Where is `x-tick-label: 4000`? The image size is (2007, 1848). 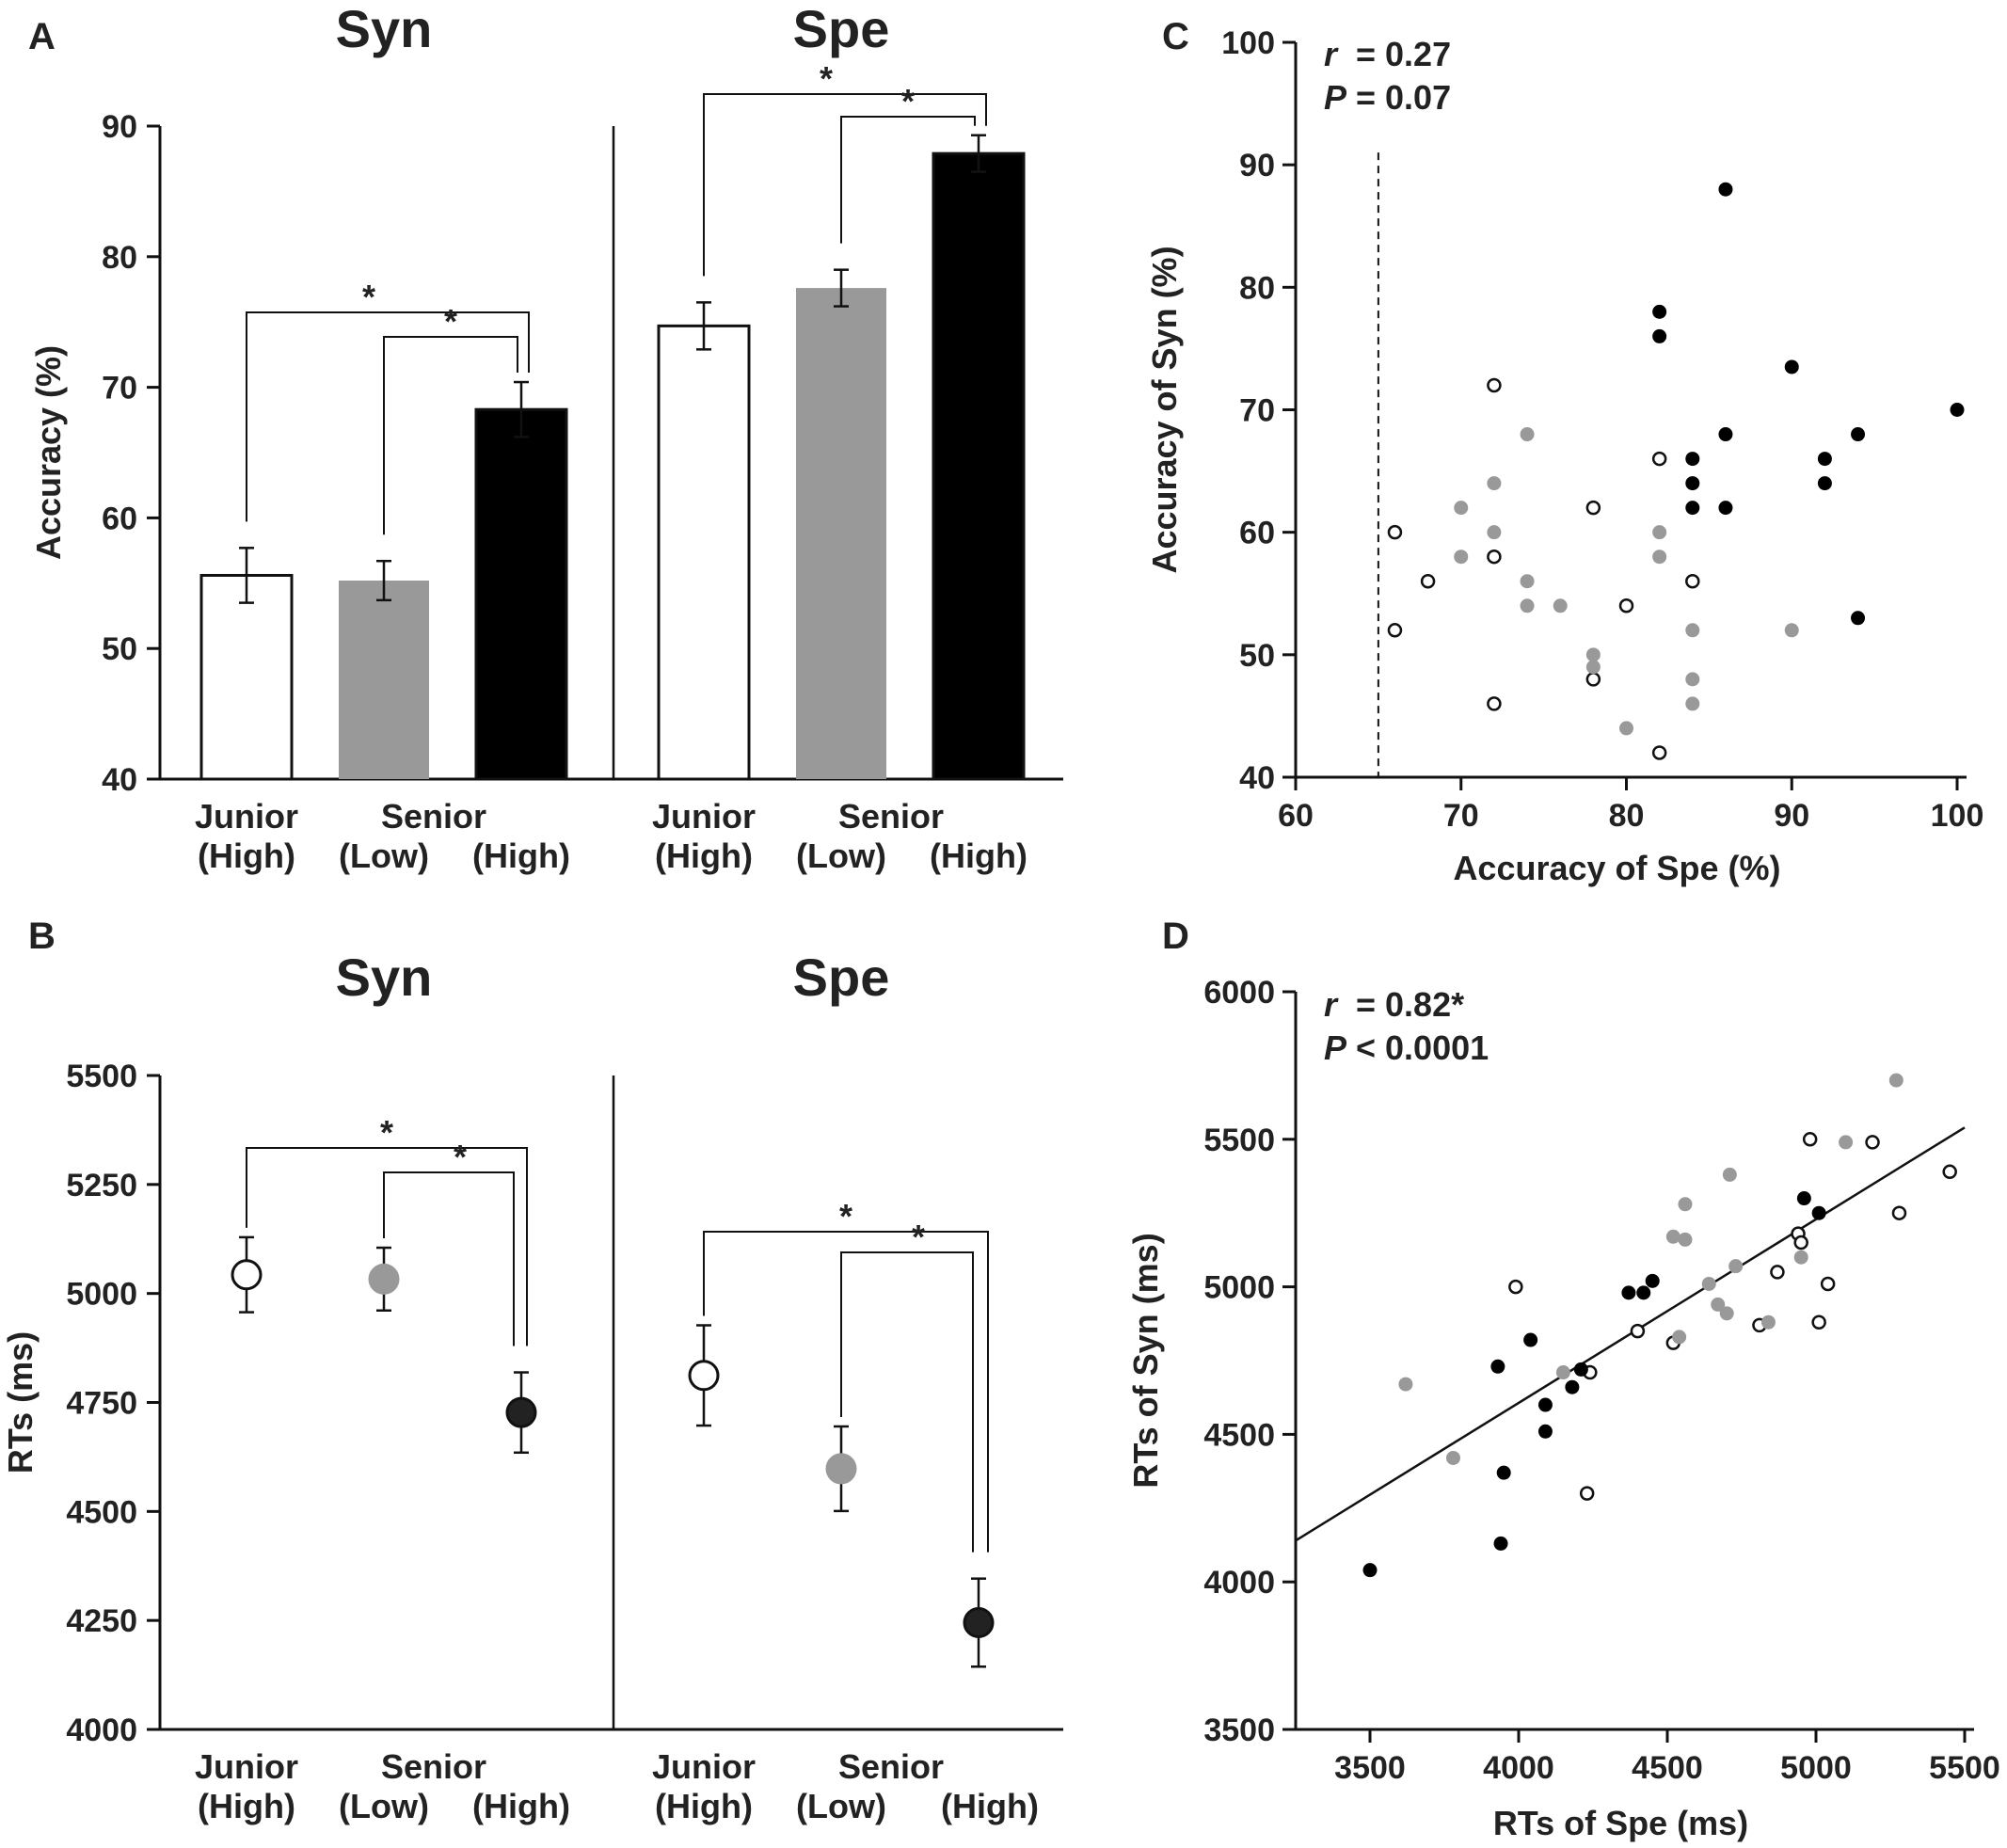 x-tick-label: 4000 is located at coordinates (1518, 1768).